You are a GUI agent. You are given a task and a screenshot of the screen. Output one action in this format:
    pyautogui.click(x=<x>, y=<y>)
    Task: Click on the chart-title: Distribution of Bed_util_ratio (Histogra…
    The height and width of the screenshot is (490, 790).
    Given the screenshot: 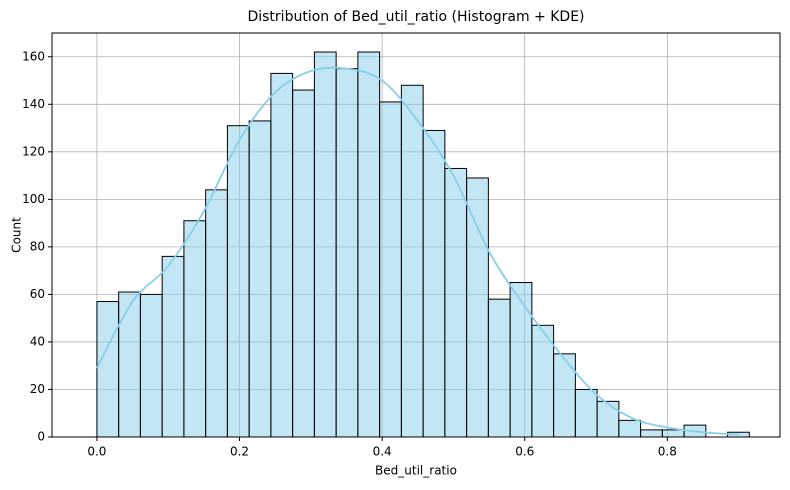 What is the action you would take?
    pyautogui.click(x=415, y=17)
    